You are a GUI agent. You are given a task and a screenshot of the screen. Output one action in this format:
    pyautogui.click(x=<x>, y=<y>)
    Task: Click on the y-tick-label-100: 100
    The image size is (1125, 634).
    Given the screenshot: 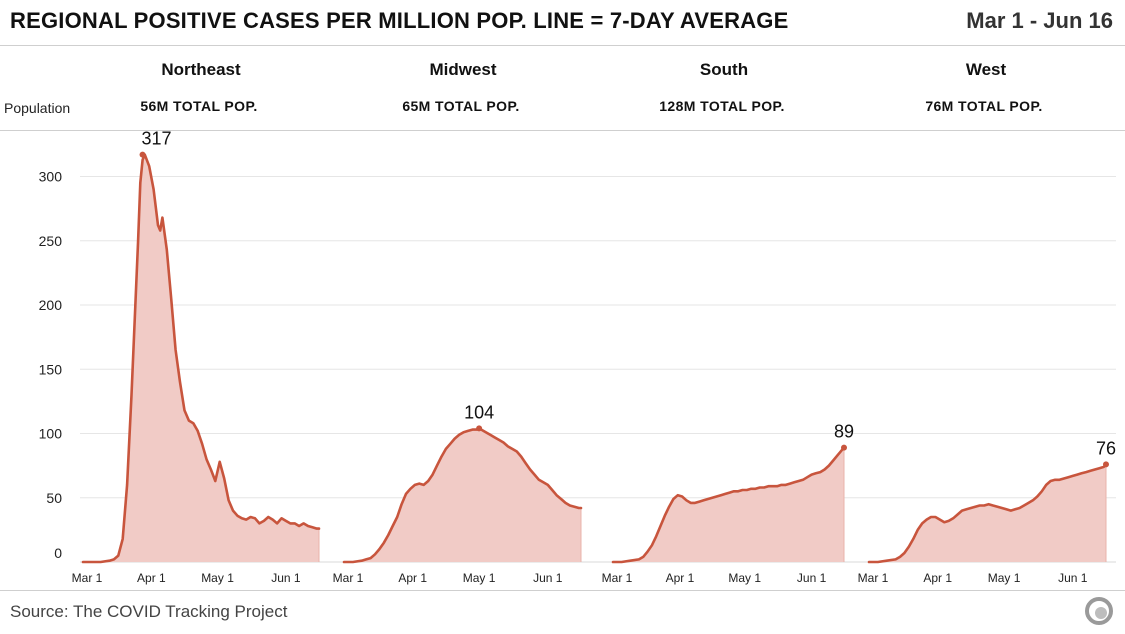 What is the action you would take?
    pyautogui.click(x=51, y=434)
    